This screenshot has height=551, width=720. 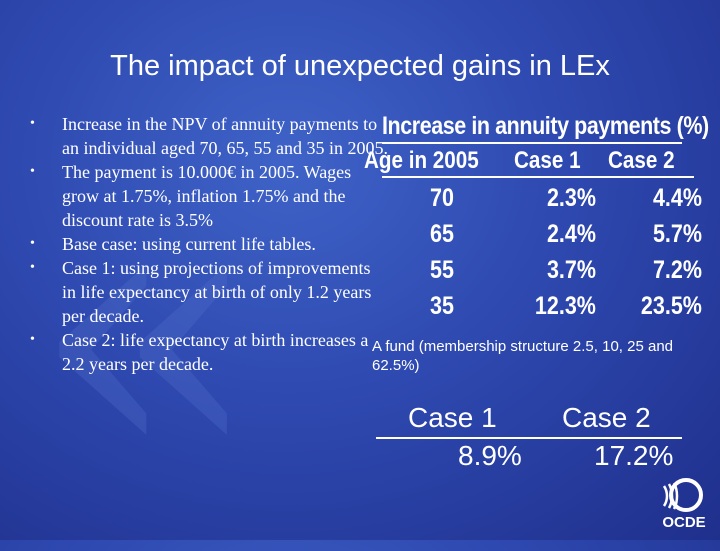 What do you see at coordinates (490, 455) in the screenshot?
I see `fund-value-case1: 8.9%` at bounding box center [490, 455].